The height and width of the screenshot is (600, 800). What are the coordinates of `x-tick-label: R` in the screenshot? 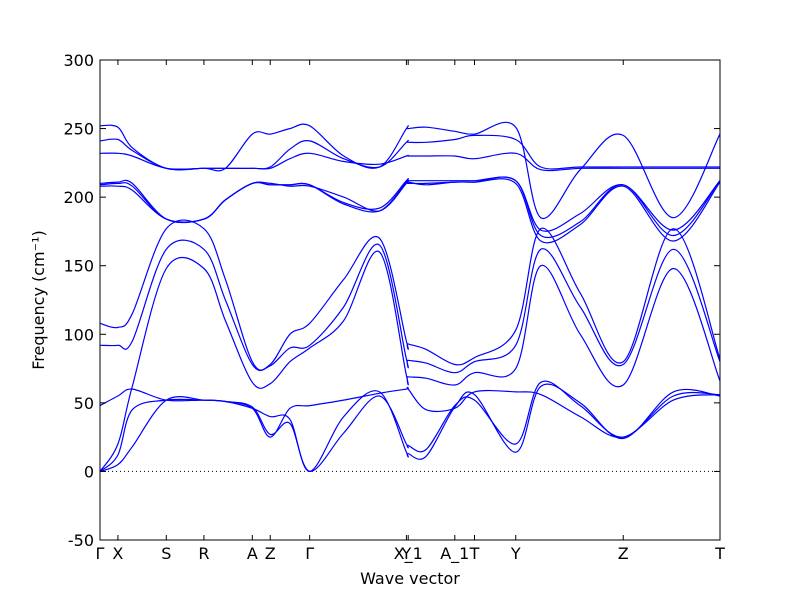 It's located at (203, 553).